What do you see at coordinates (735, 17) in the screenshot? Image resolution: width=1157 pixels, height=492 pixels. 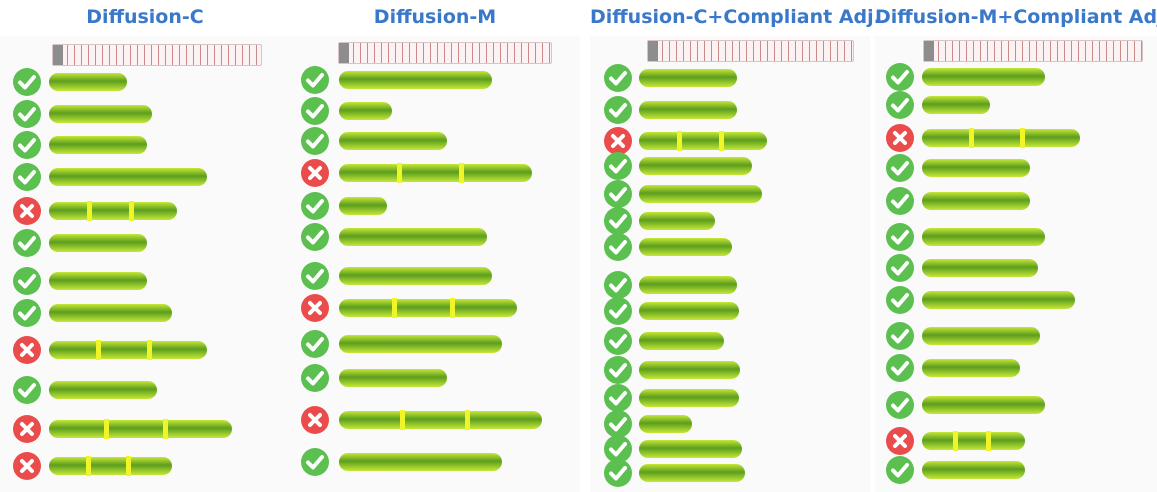 I see `panel-title: Diffusion-C+Compliant Adj.` at bounding box center [735, 17].